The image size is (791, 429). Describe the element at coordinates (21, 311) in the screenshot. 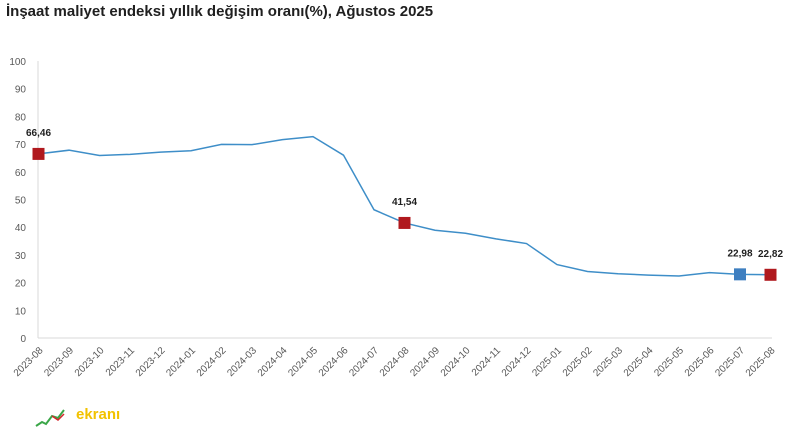

I see `y-tick-label: 10` at that location.